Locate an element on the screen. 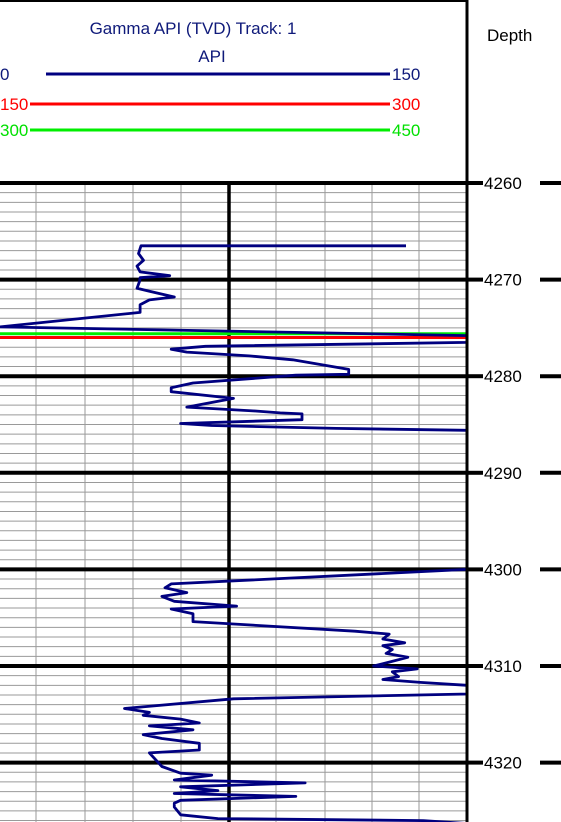  depth-tick-label: 4270 is located at coordinates (503, 280).